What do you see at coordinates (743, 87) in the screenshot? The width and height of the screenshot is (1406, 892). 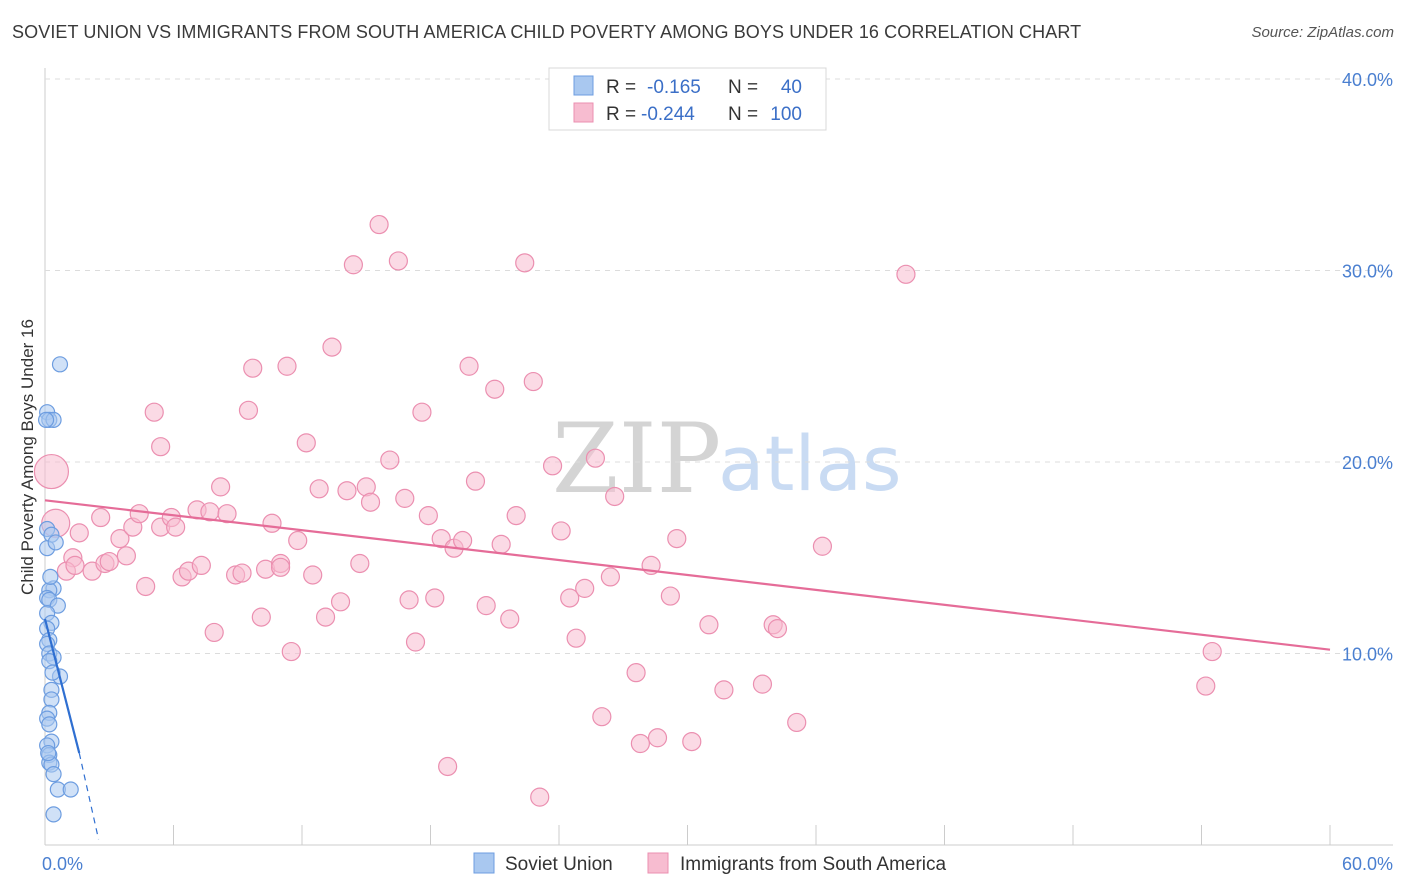 I see `stats-n-label-soviet: N =` at bounding box center [743, 87].